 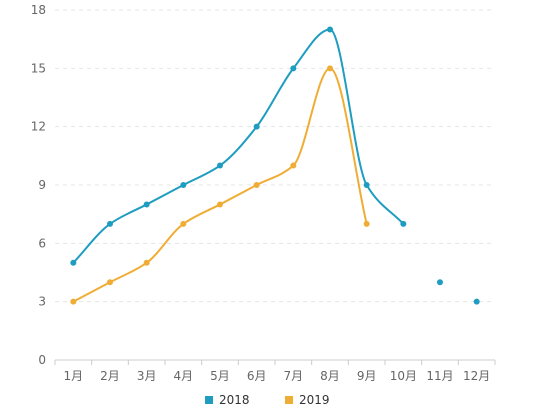 What do you see at coordinates (439, 376) in the screenshot?
I see `x-tick-label: 11月` at bounding box center [439, 376].